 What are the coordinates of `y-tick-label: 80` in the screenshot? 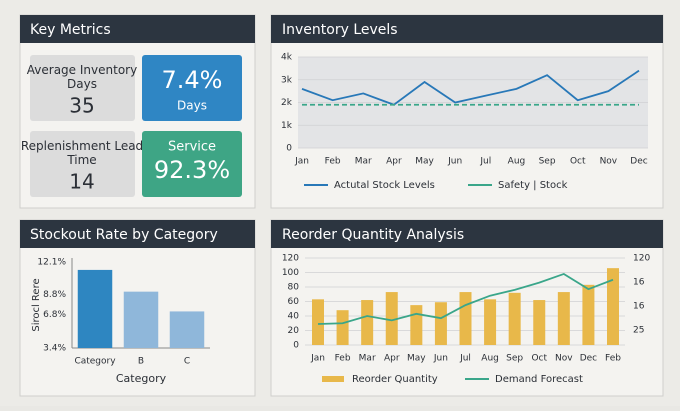 It's located at (294, 288).